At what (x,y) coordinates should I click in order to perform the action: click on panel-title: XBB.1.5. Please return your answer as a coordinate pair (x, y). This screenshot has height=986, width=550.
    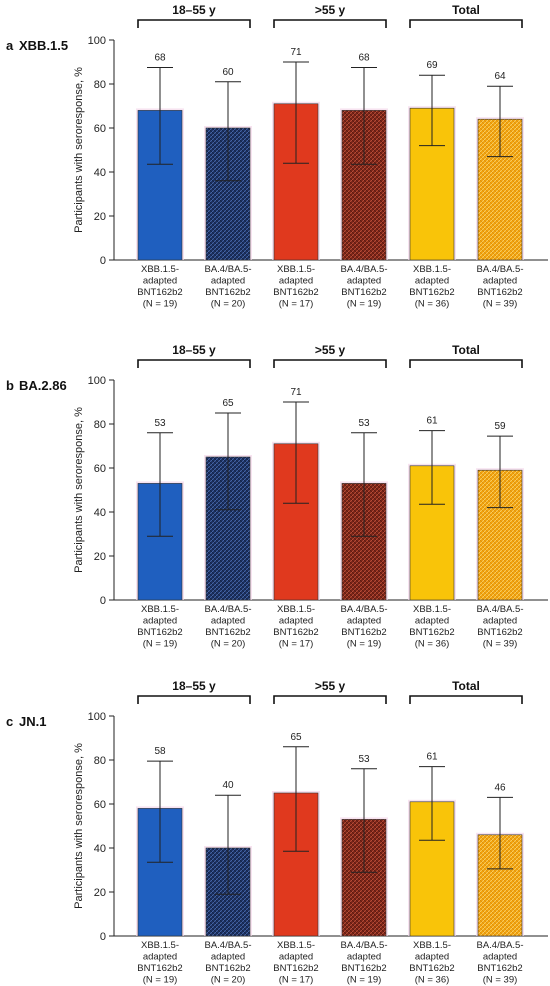
    Looking at the image, I should click on (43, 45).